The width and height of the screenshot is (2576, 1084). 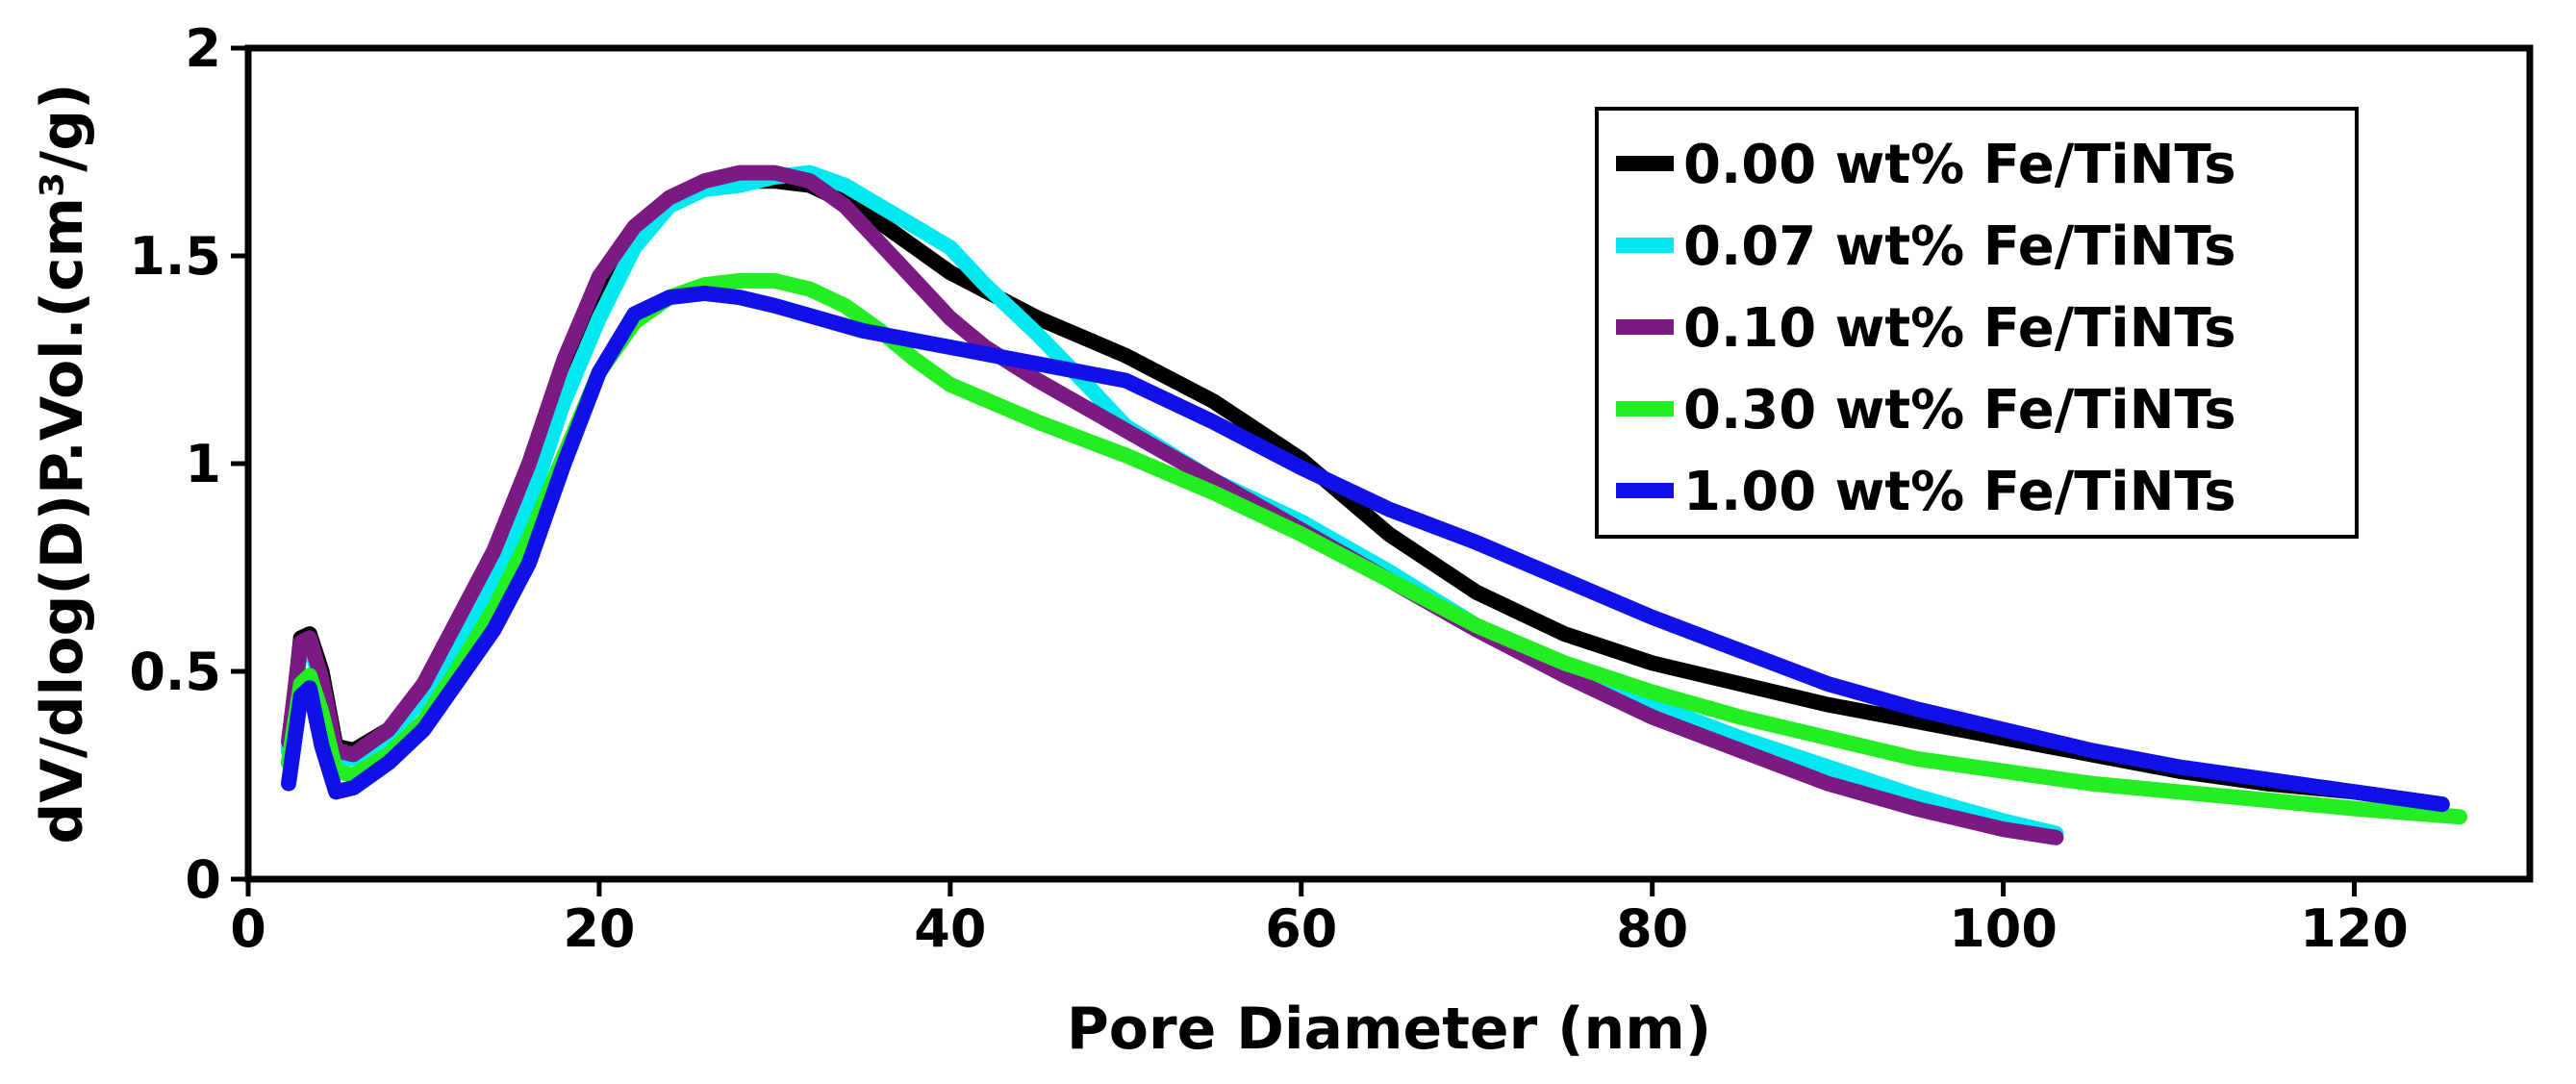 I want to click on legend-label-2: 0.10 wt% Fe/TiNTs, so click(x=1960, y=328).